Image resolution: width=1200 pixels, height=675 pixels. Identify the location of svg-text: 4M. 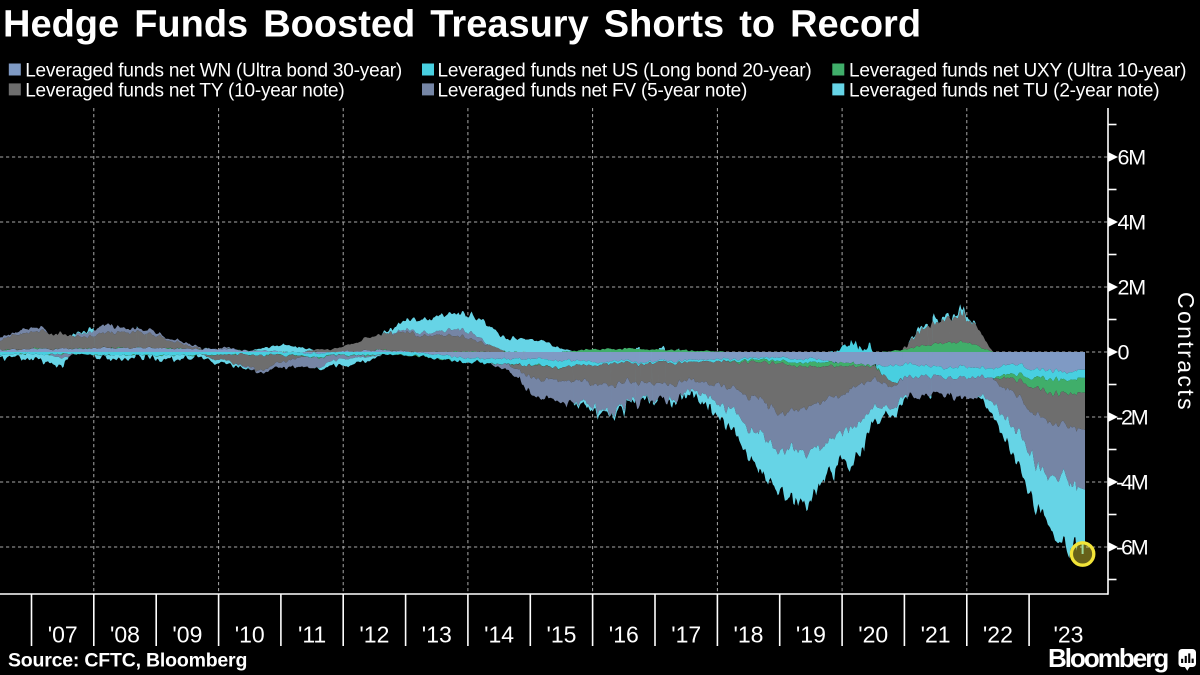
(1132, 223).